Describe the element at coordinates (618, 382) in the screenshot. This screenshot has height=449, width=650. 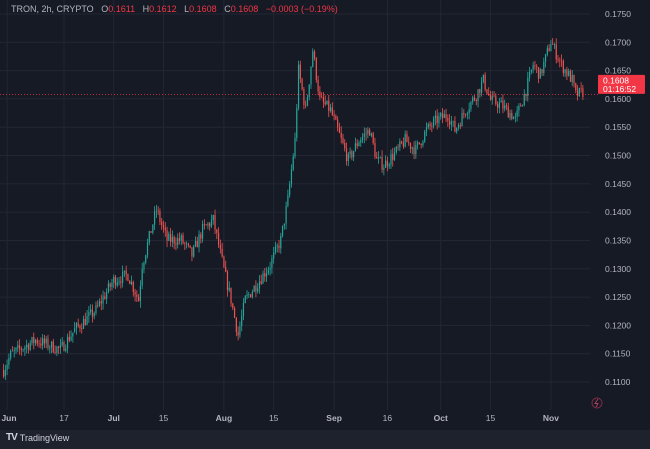
I see `y-tick-label: 0.1100` at that location.